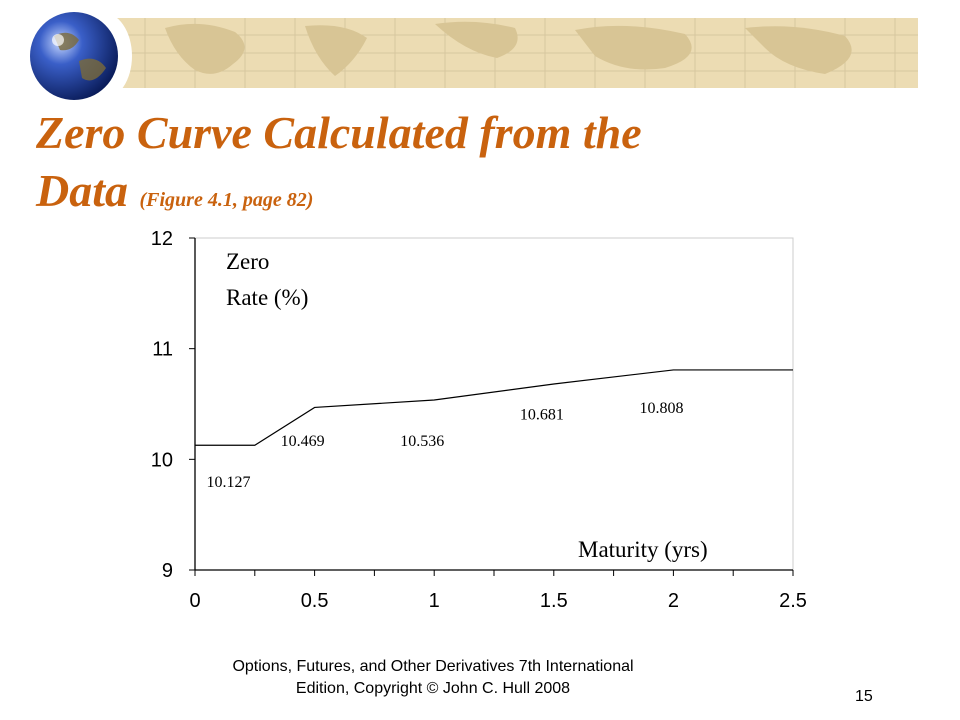 This screenshot has height=720, width=960. I want to click on data-label: 10.536, so click(422, 441).